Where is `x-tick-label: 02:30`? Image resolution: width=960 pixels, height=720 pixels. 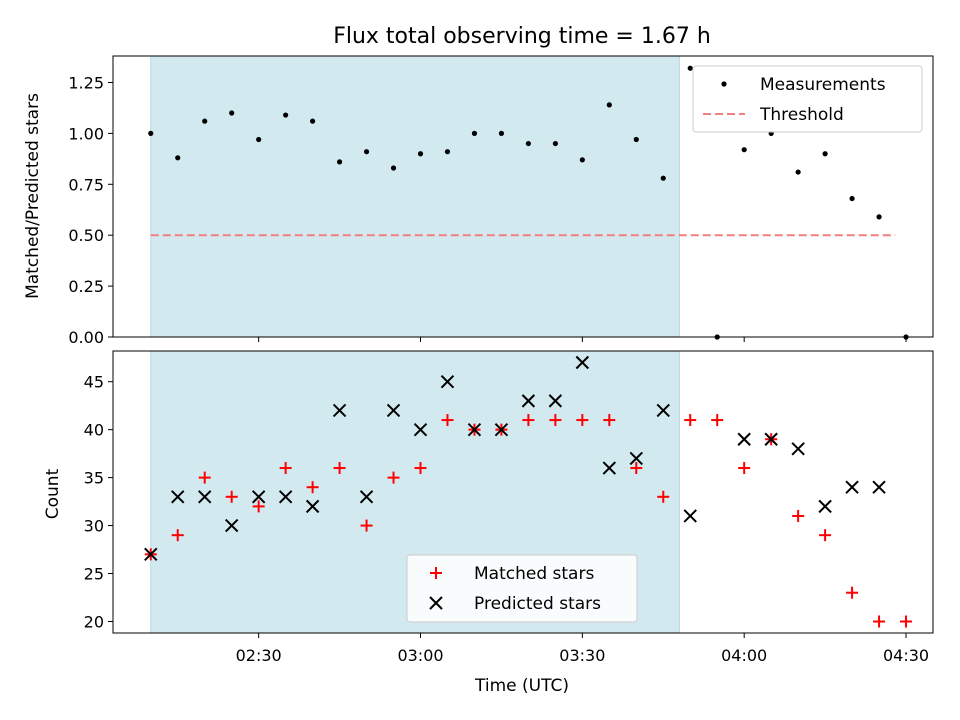 x-tick-label: 02:30 is located at coordinates (259, 655).